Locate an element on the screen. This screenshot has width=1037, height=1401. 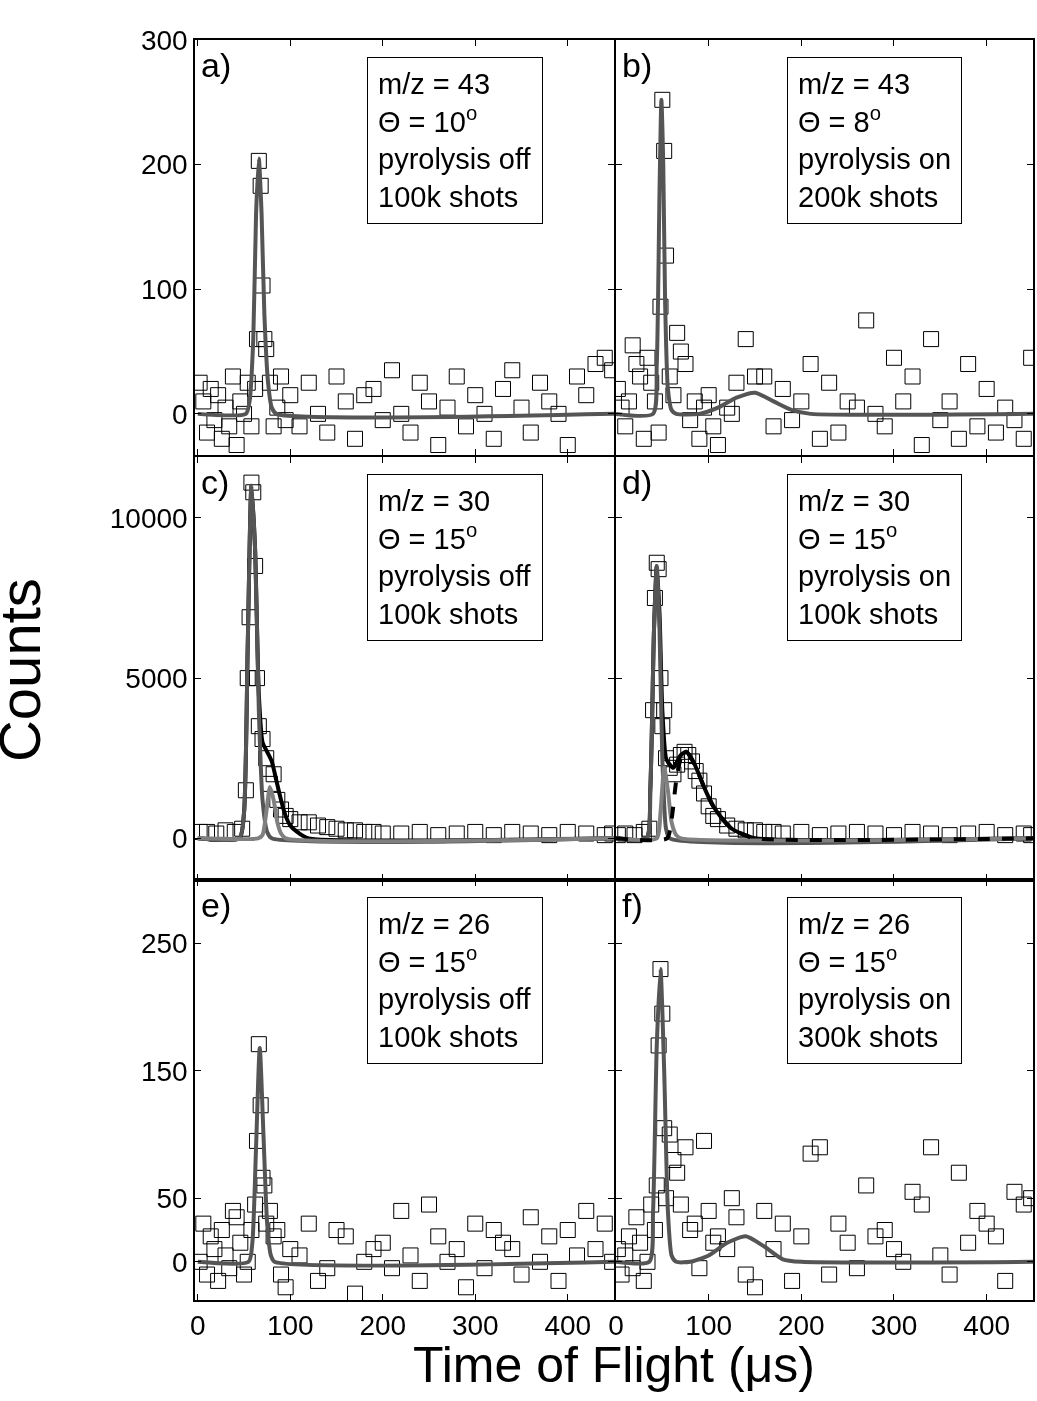
annotation: a) is located at coordinates (216, 65).